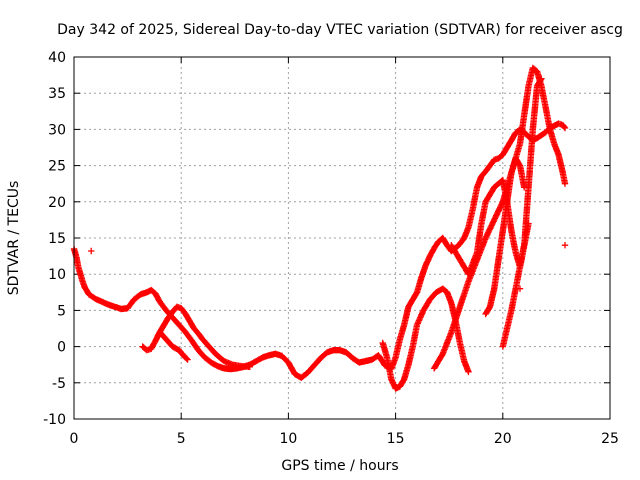 The image size is (640, 480). What do you see at coordinates (57, 58) in the screenshot?
I see `y-tick-label: 40` at bounding box center [57, 58].